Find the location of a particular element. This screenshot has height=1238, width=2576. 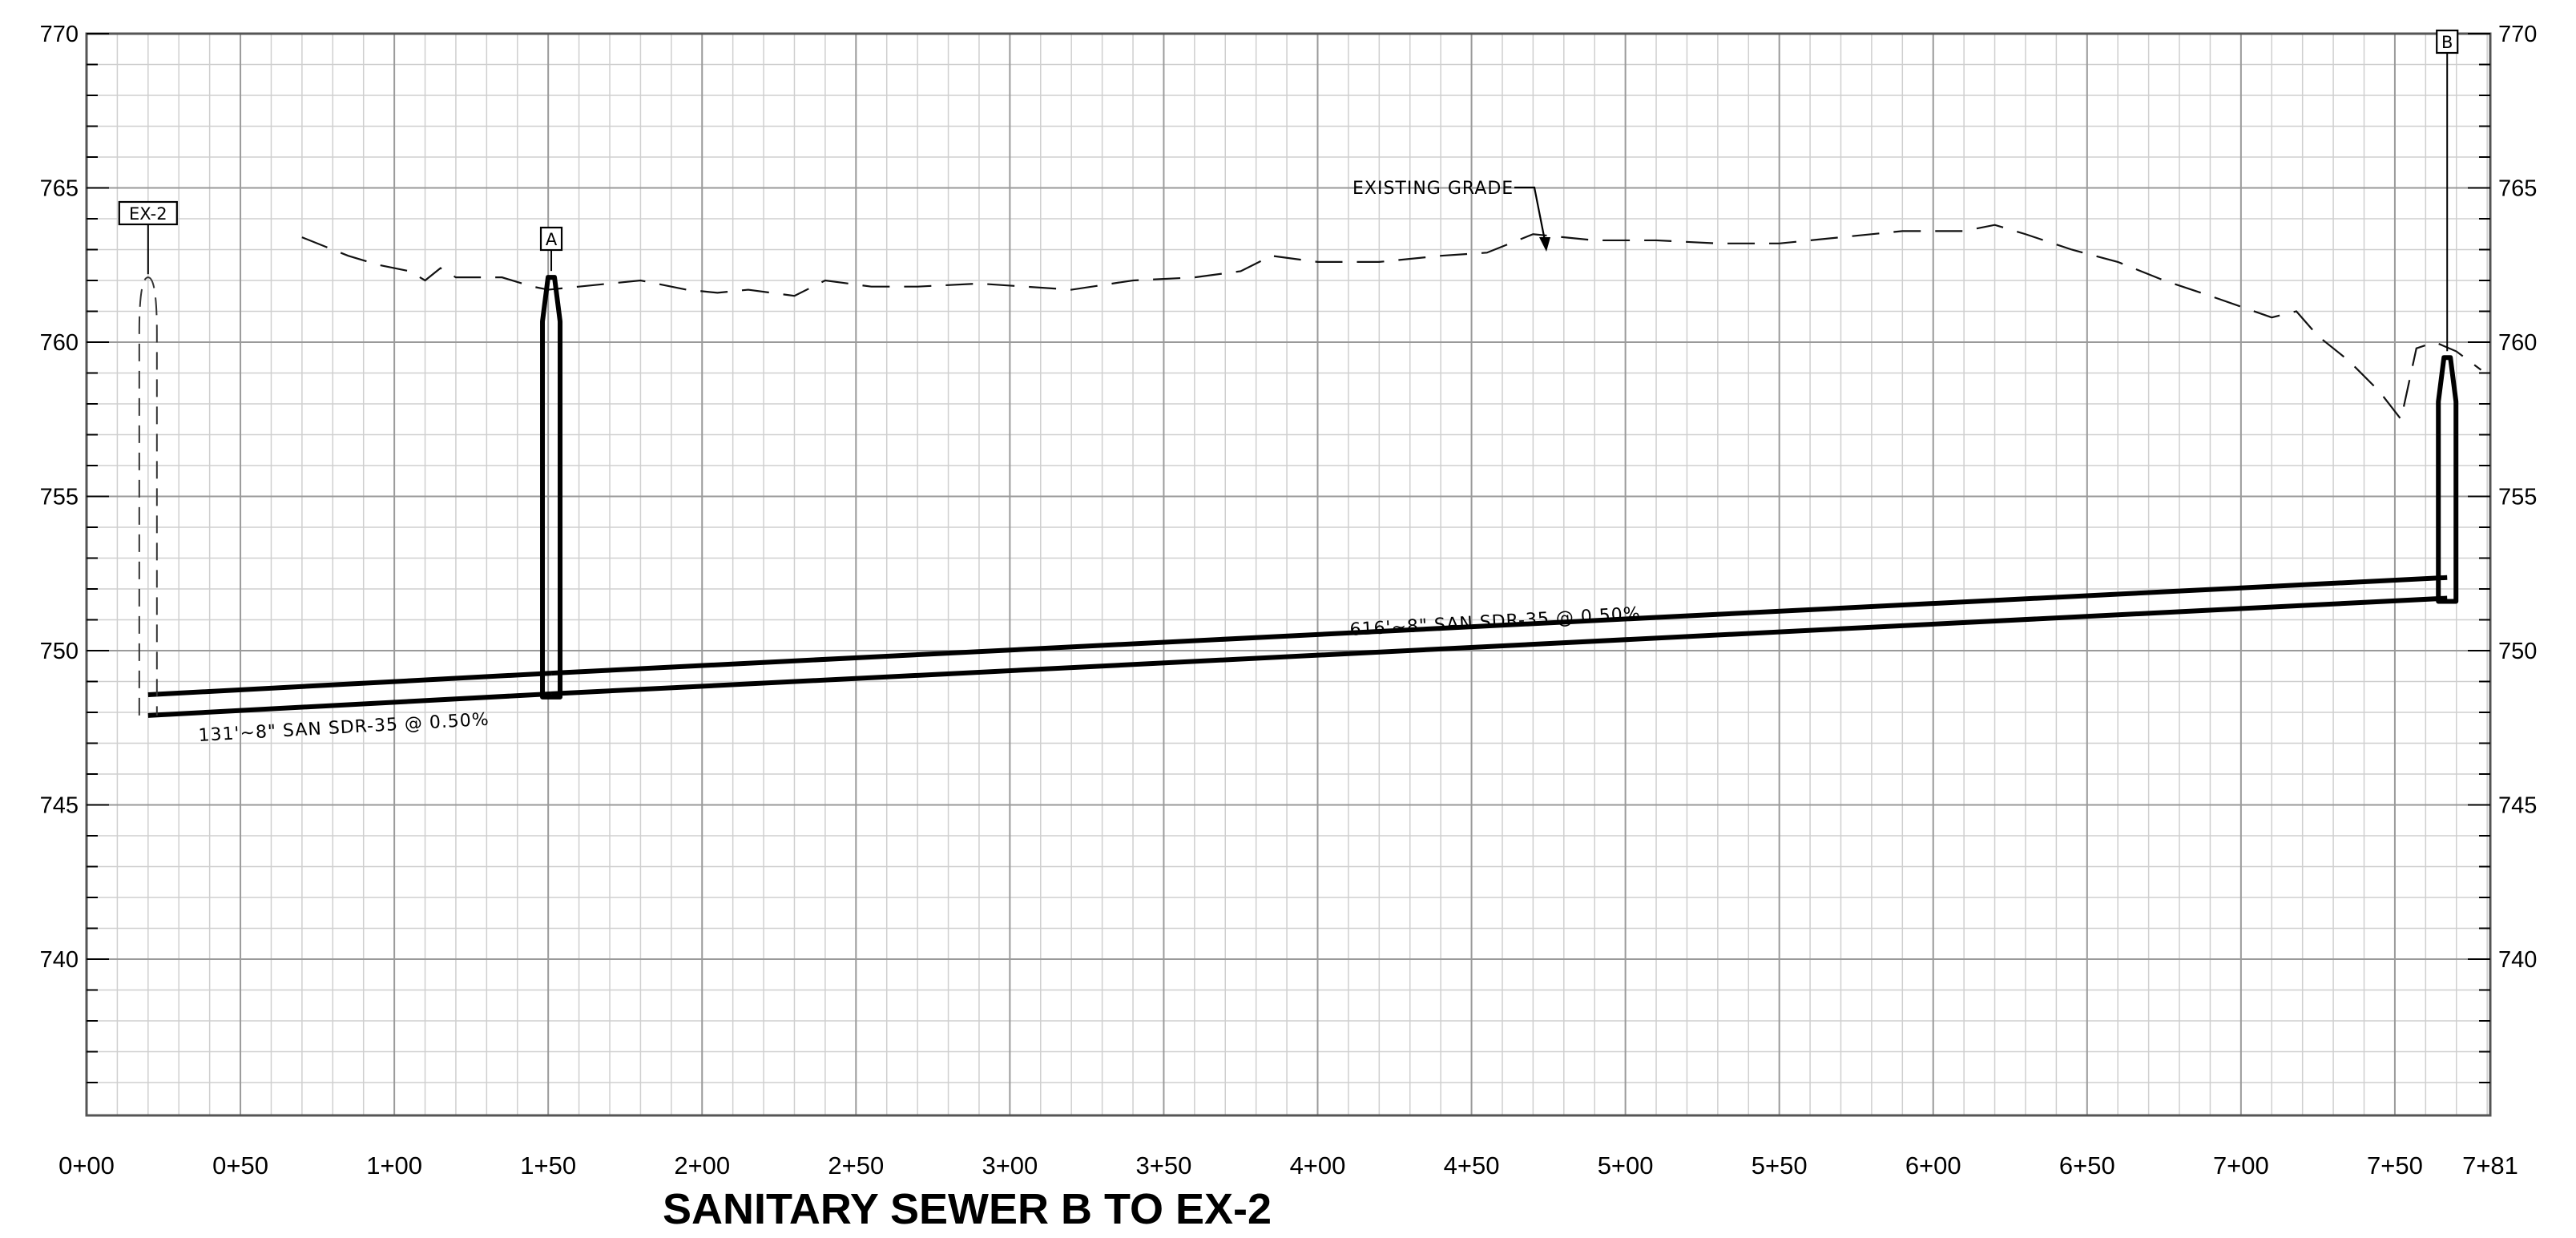

structure-tag-label: A is located at coordinates (552, 239).